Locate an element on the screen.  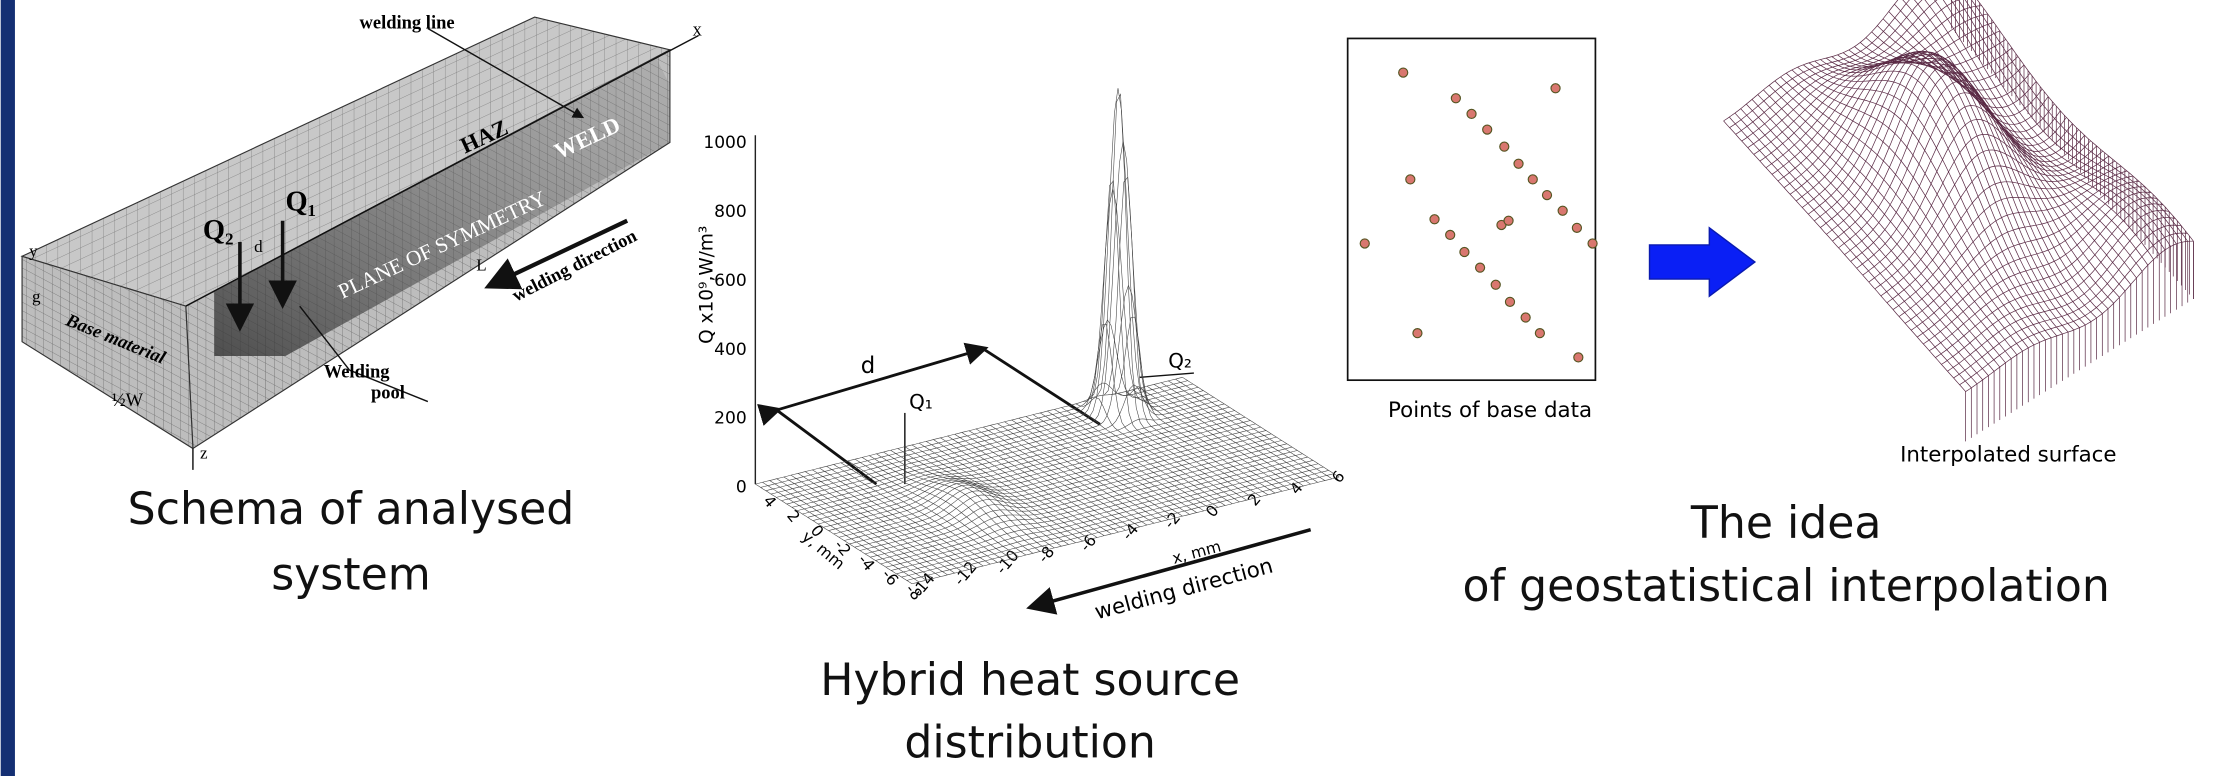
z-tick-label: 1000 is located at coordinates (724, 143).